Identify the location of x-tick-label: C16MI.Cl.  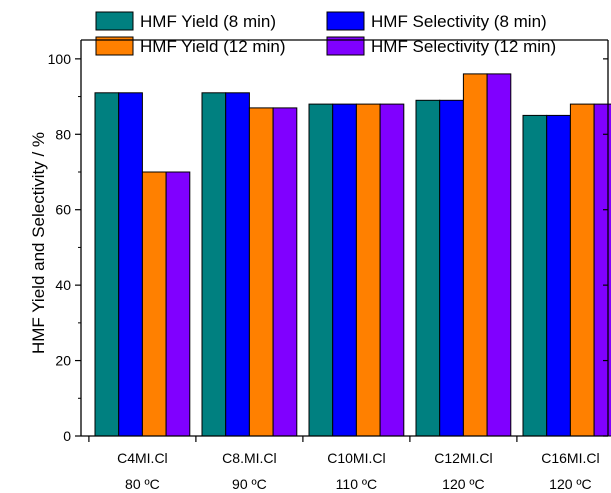
(570, 458).